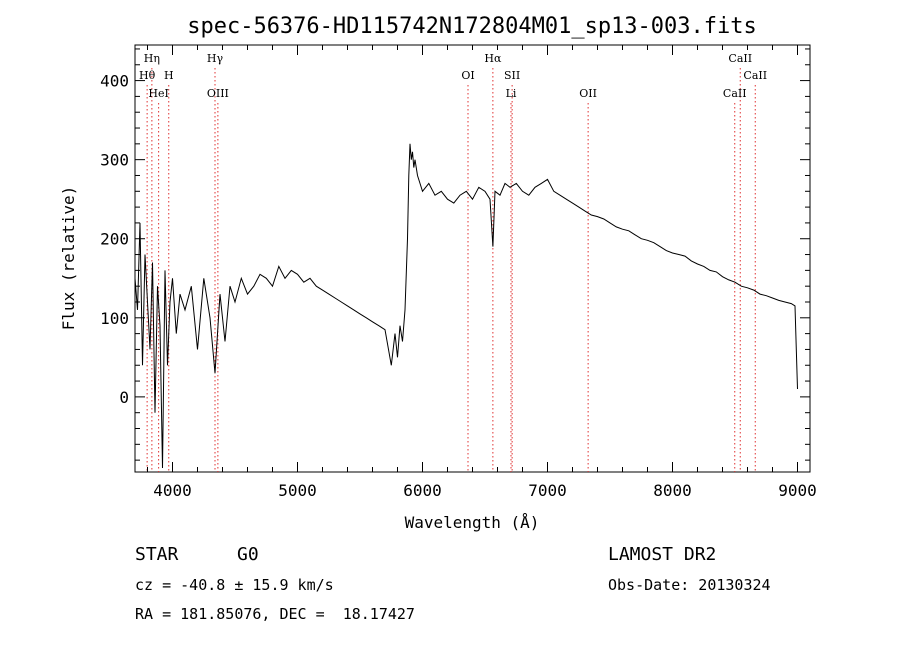 Image resolution: width=900 pixels, height=650 pixels. I want to click on line-marker-label: HeI, so click(158, 93).